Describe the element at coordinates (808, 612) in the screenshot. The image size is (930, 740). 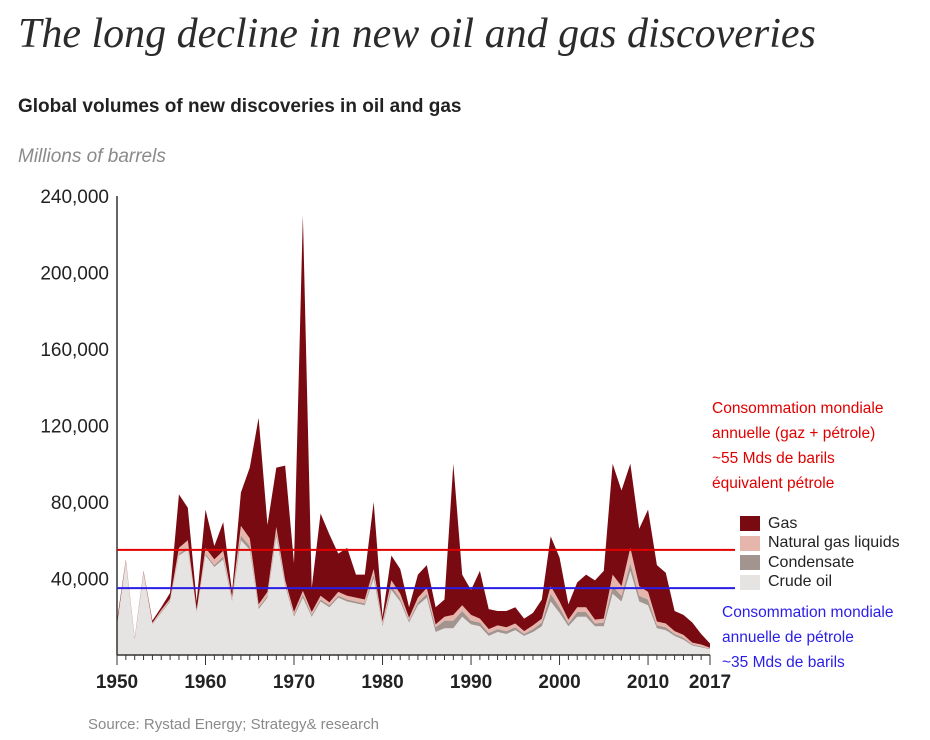
I see `annotation-blue-line-1: Consommation mondiale` at that location.